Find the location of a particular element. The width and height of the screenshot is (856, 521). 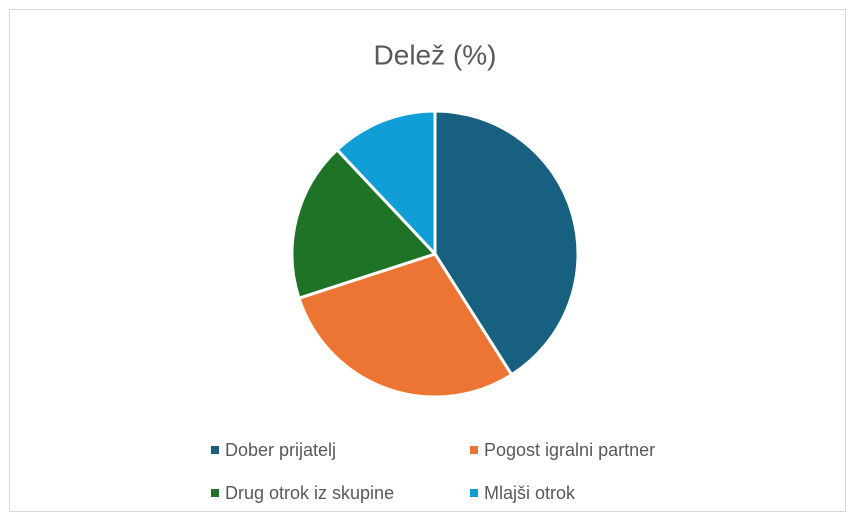

legend-label: Pogost igralni partner is located at coordinates (569, 450).